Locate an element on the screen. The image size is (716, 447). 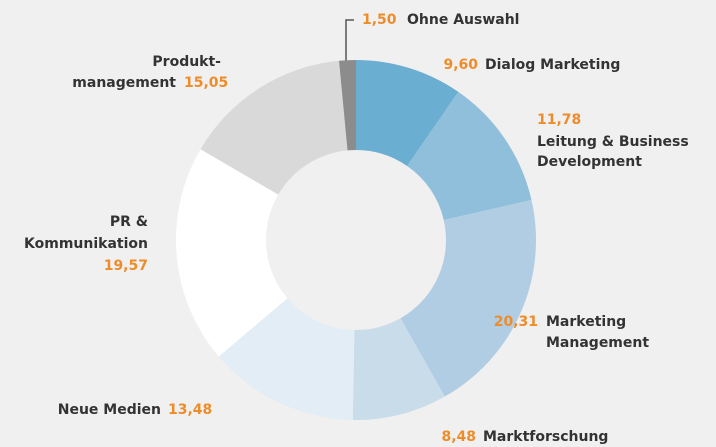
label-line: Dialog Marketing is located at coordinates (552, 65).